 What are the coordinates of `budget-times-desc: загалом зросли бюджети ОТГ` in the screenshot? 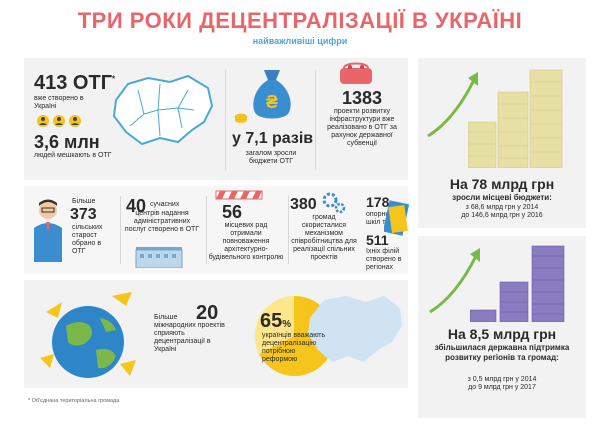 It's located at (271, 157).